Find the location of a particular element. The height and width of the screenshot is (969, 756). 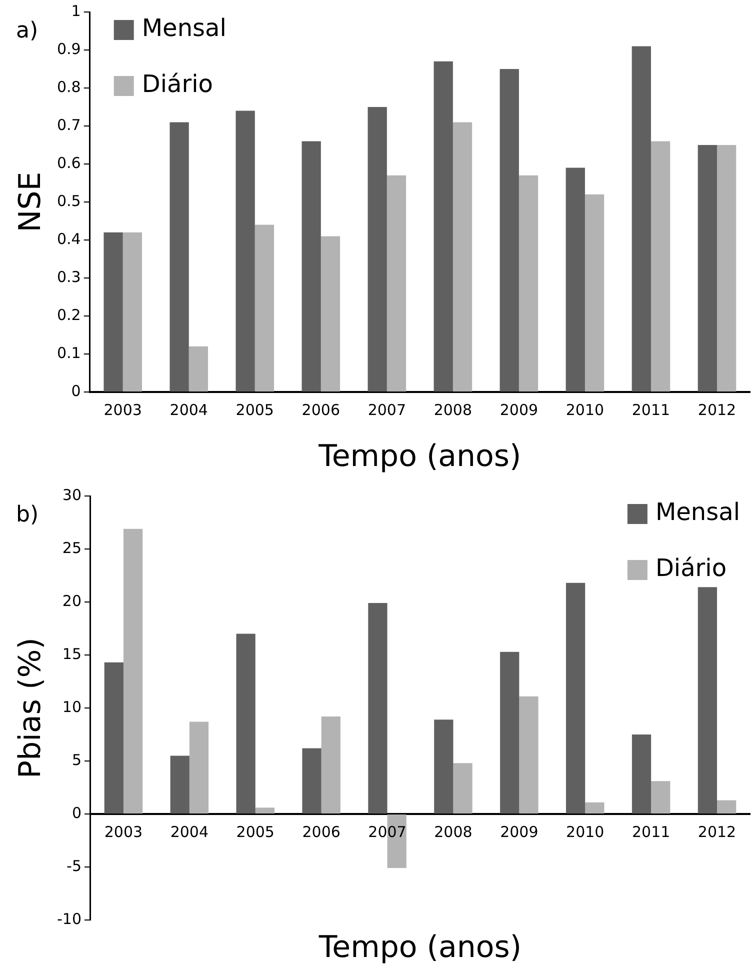

y-tick-label: 20 is located at coordinates (72, 601).